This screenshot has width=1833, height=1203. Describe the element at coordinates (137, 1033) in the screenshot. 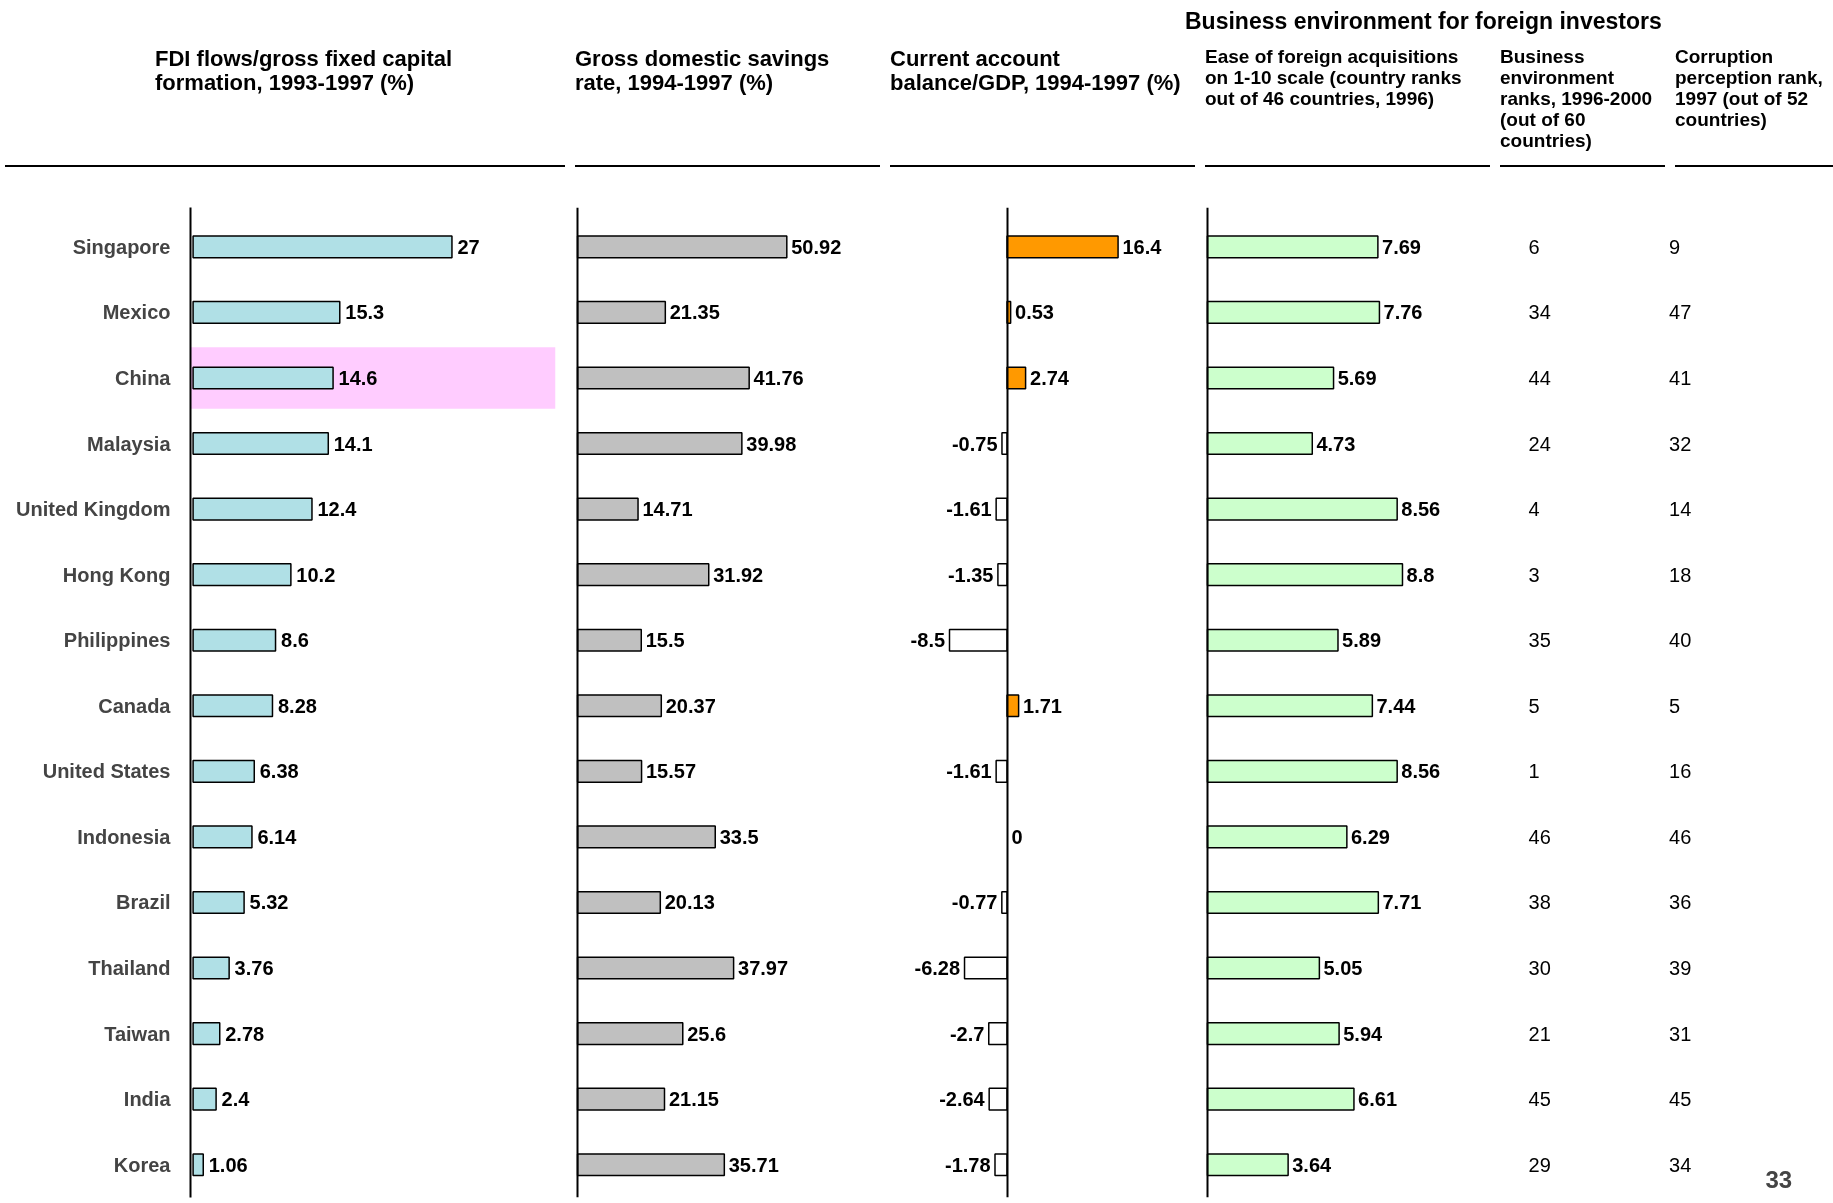

I see `y-tick-label: Taiwan` at that location.